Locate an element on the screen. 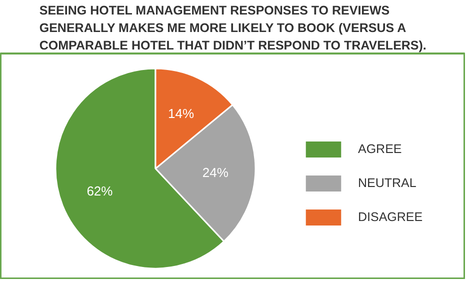 The image size is (467, 281). data-label: 14% is located at coordinates (181, 114).